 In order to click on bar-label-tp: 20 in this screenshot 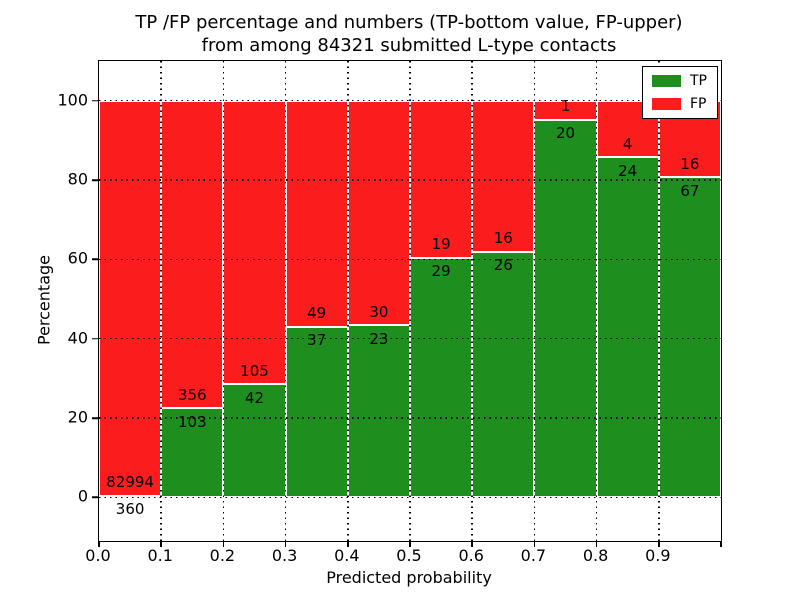, I will do `click(565, 133)`.